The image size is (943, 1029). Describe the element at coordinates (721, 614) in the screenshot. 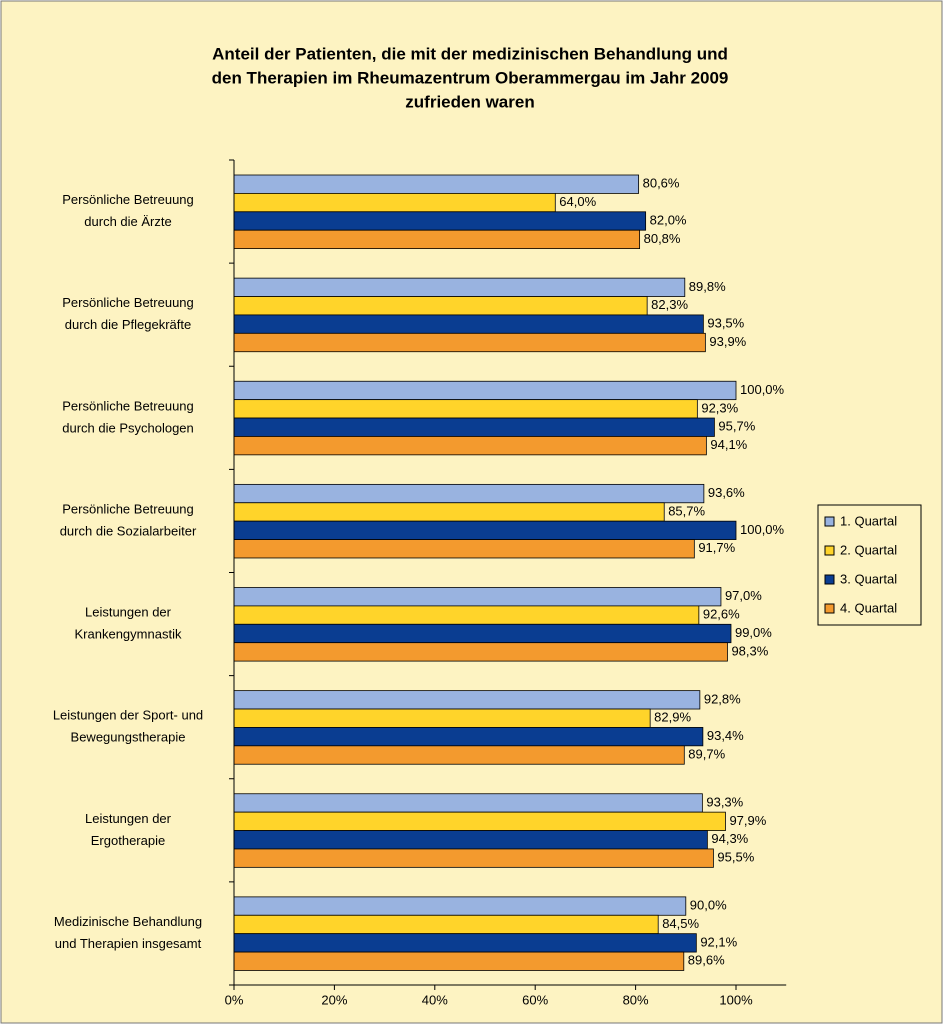

I see `value-label: 92,6%` at that location.